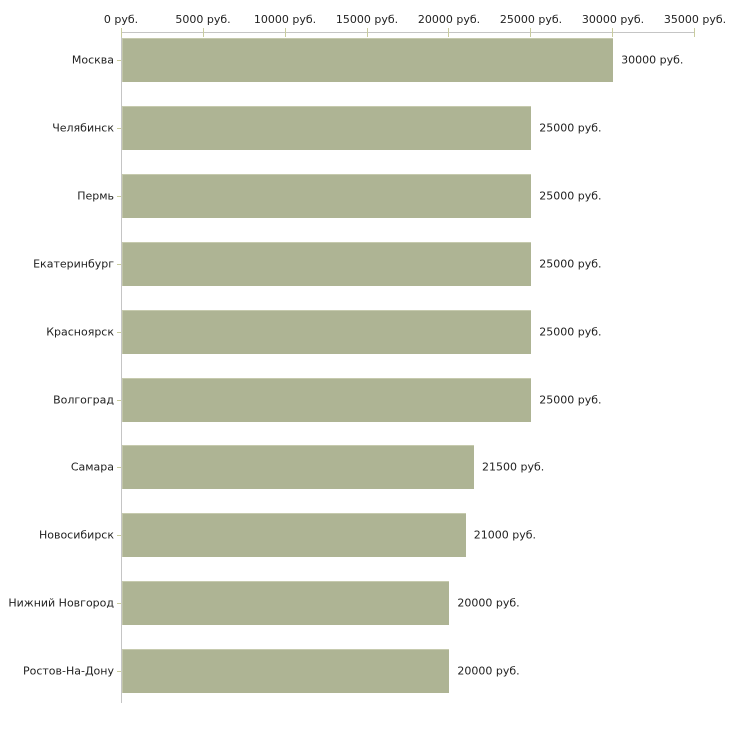 Image resolution: width=730 pixels, height=730 pixels. Describe the element at coordinates (613, 19) in the screenshot. I see `x-axis-tick-label: 30000 руб.` at that location.